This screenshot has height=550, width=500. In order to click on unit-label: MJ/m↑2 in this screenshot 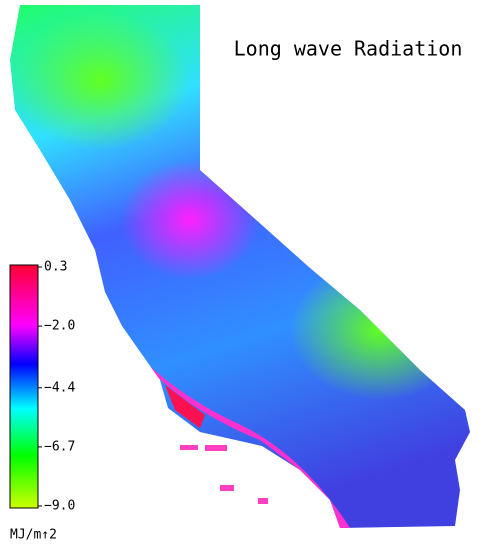, I will do `click(33, 535)`.